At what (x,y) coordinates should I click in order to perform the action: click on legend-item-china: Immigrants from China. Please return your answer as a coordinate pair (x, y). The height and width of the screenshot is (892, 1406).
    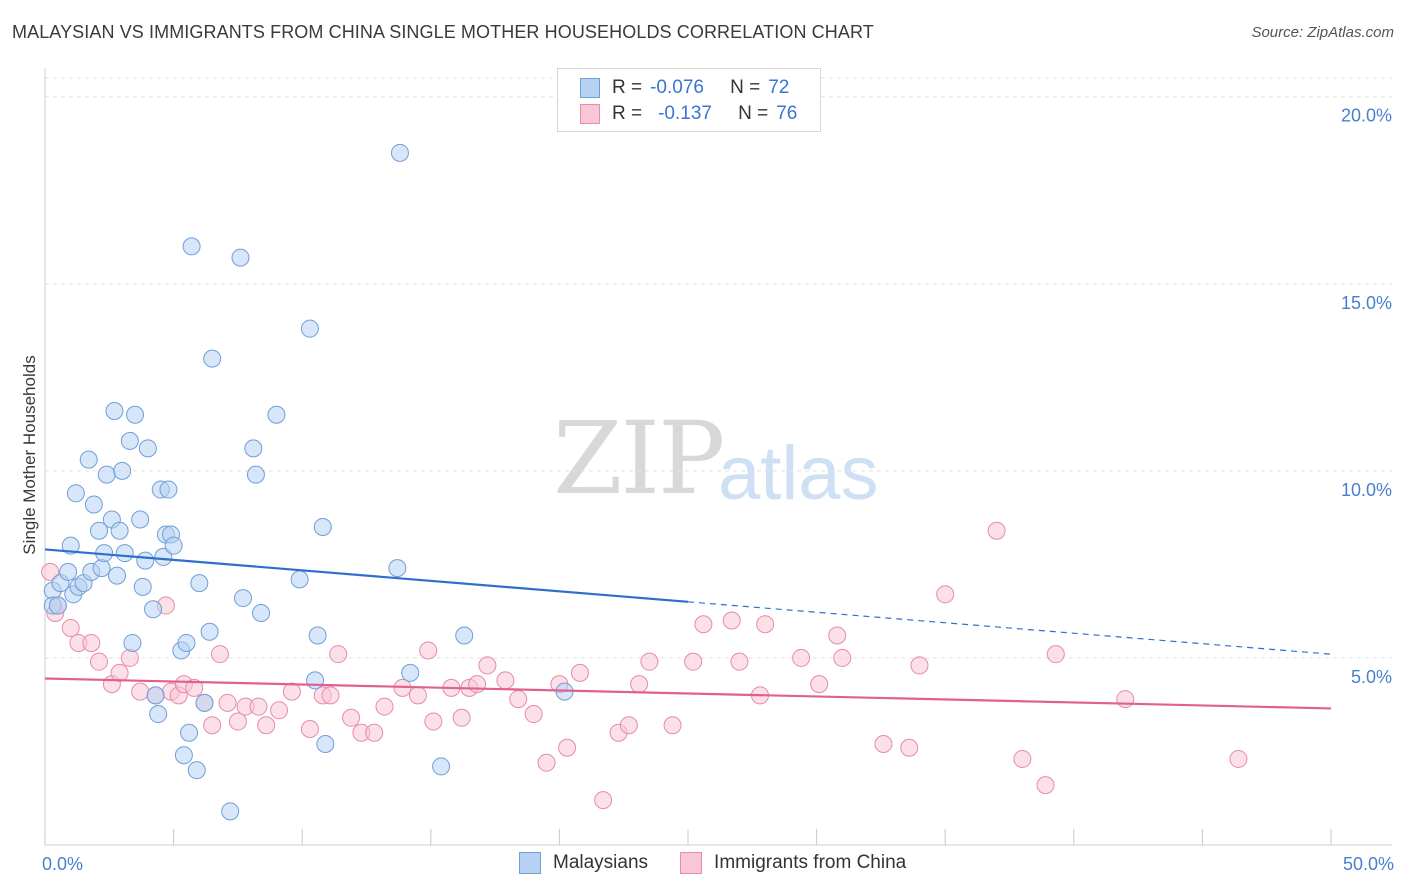
    Looking at the image, I should click on (793, 863).